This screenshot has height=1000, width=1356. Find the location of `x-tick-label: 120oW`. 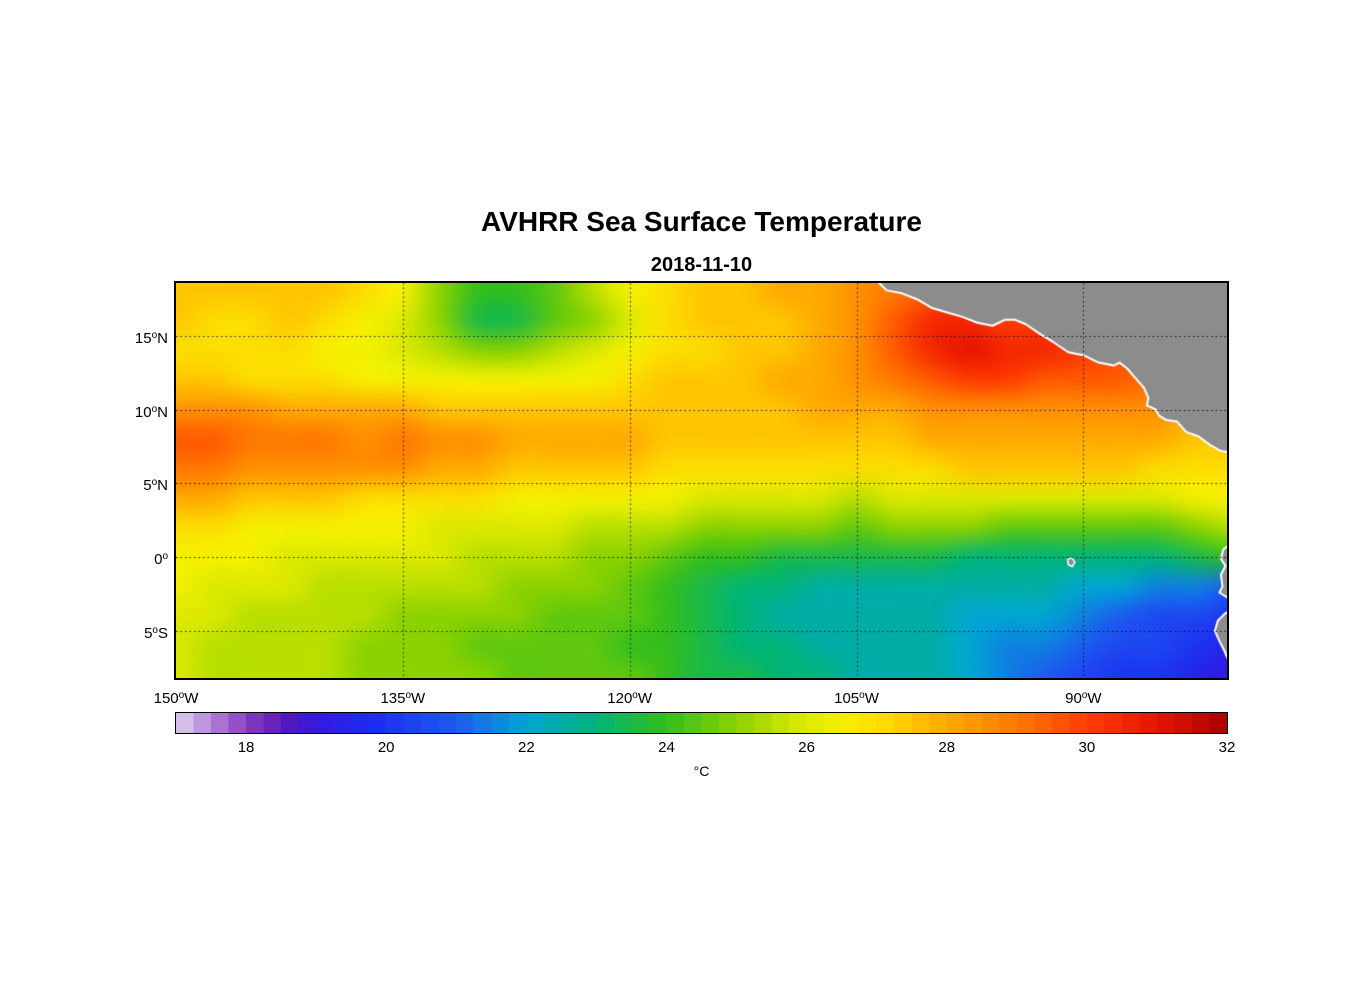

x-tick-label: 120oW is located at coordinates (630, 698).